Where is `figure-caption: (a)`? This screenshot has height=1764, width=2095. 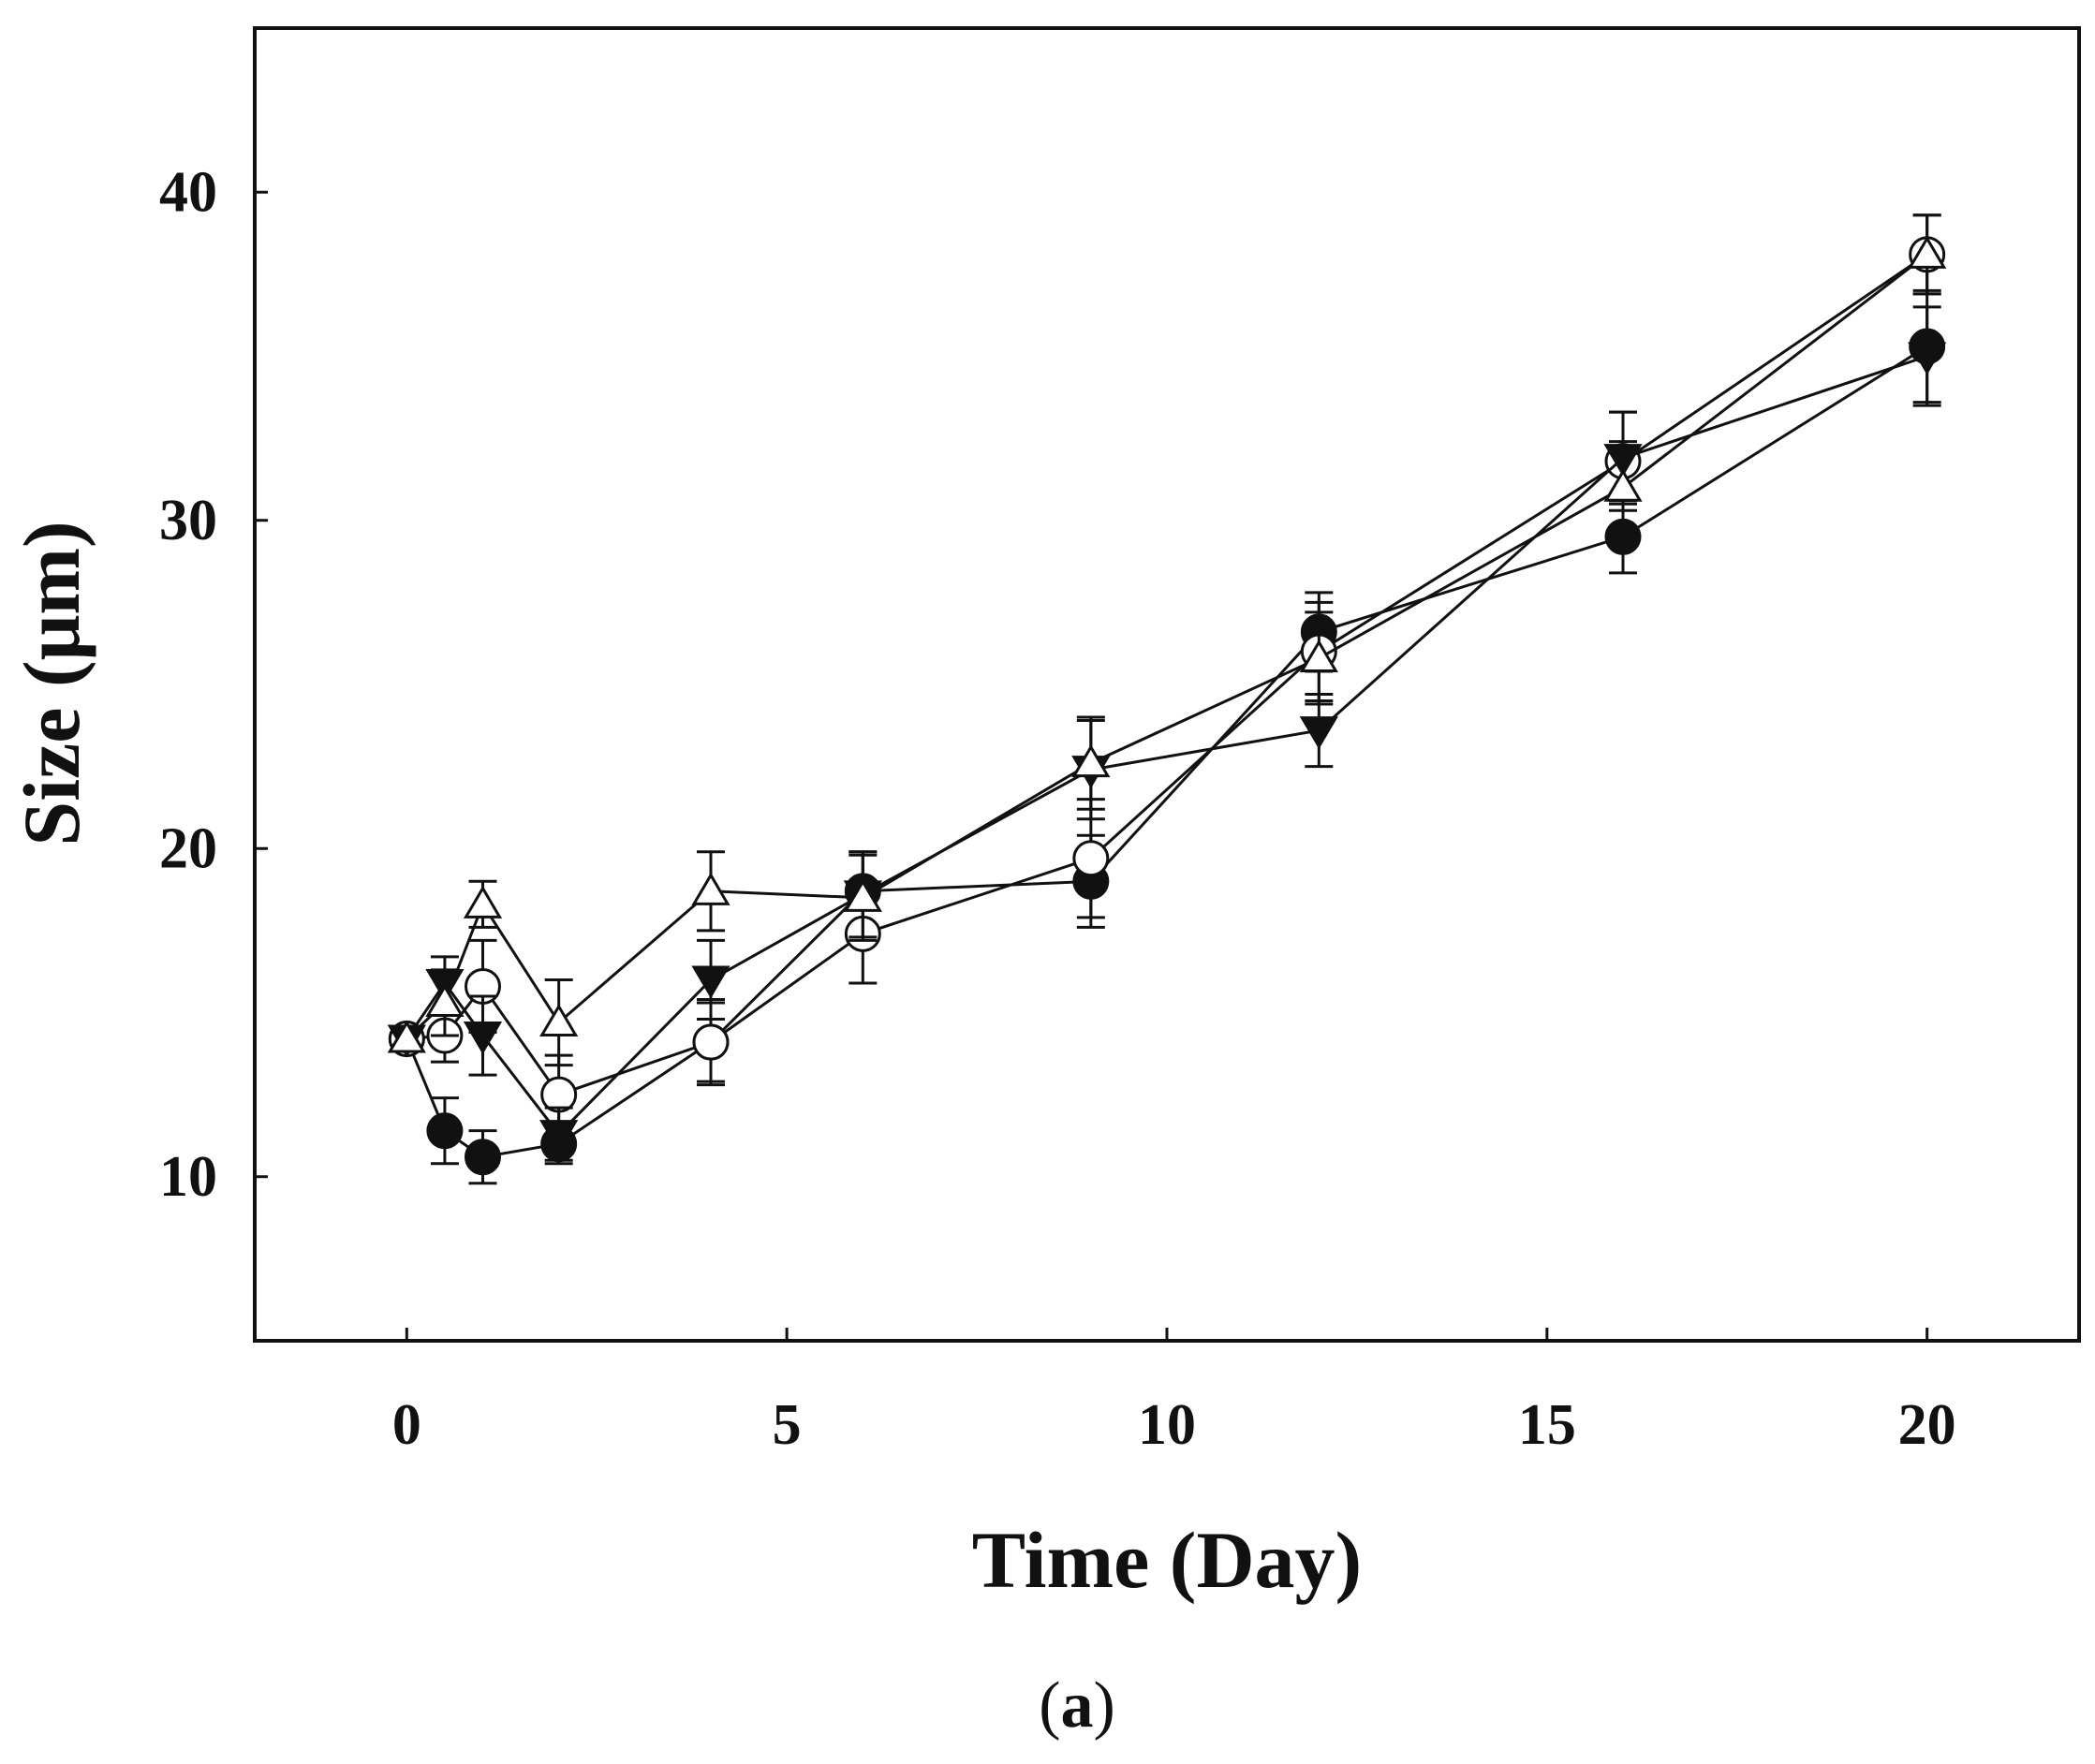 figure-caption: (a) is located at coordinates (1077, 1706).